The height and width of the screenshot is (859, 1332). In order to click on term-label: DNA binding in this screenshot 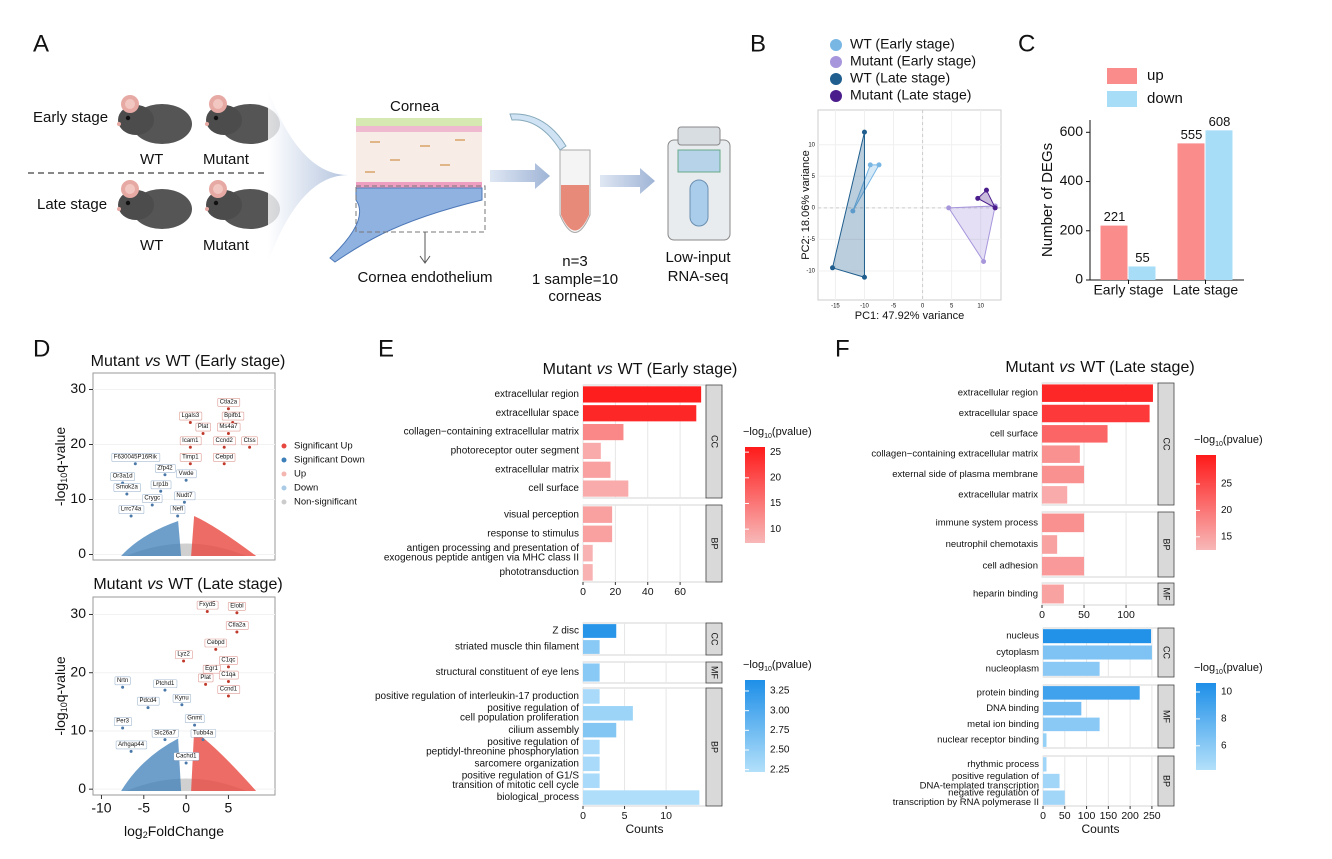, I will do `click(1012, 708)`.